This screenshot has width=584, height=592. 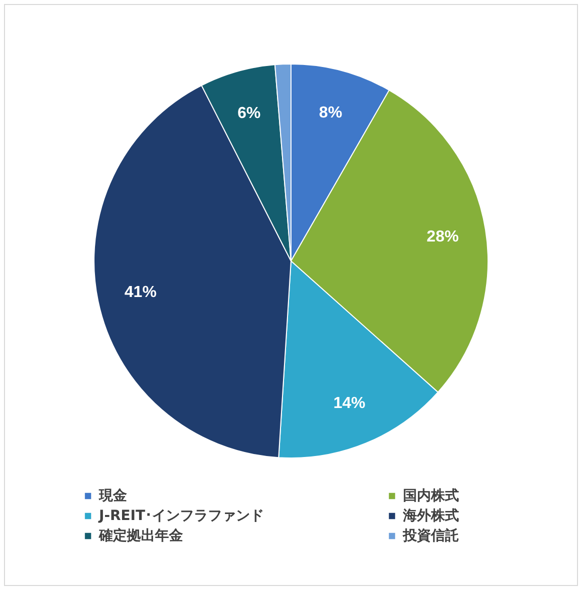 I want to click on data-label: 6%, so click(x=249, y=113).